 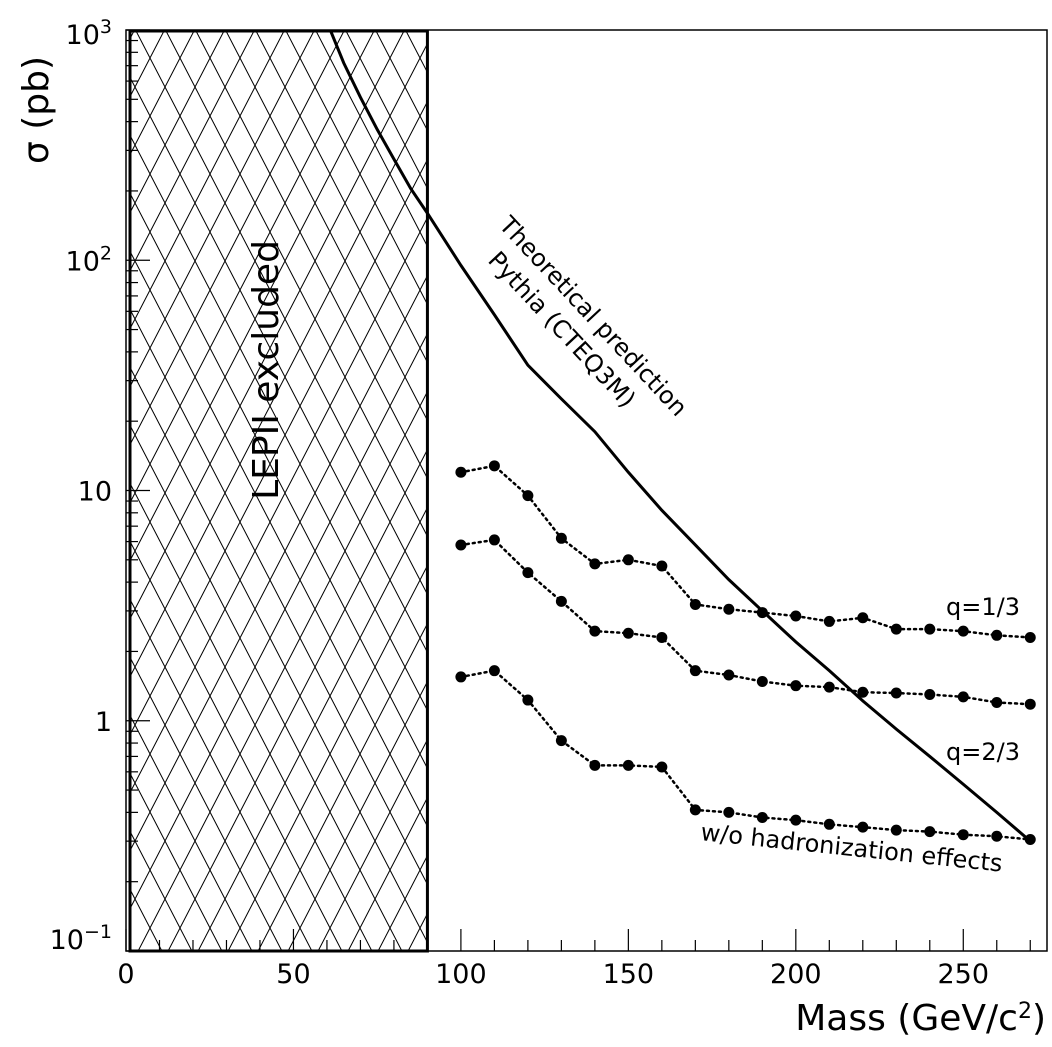 I want to click on y-axis-title-text: σ (pb), so click(x=36, y=110).